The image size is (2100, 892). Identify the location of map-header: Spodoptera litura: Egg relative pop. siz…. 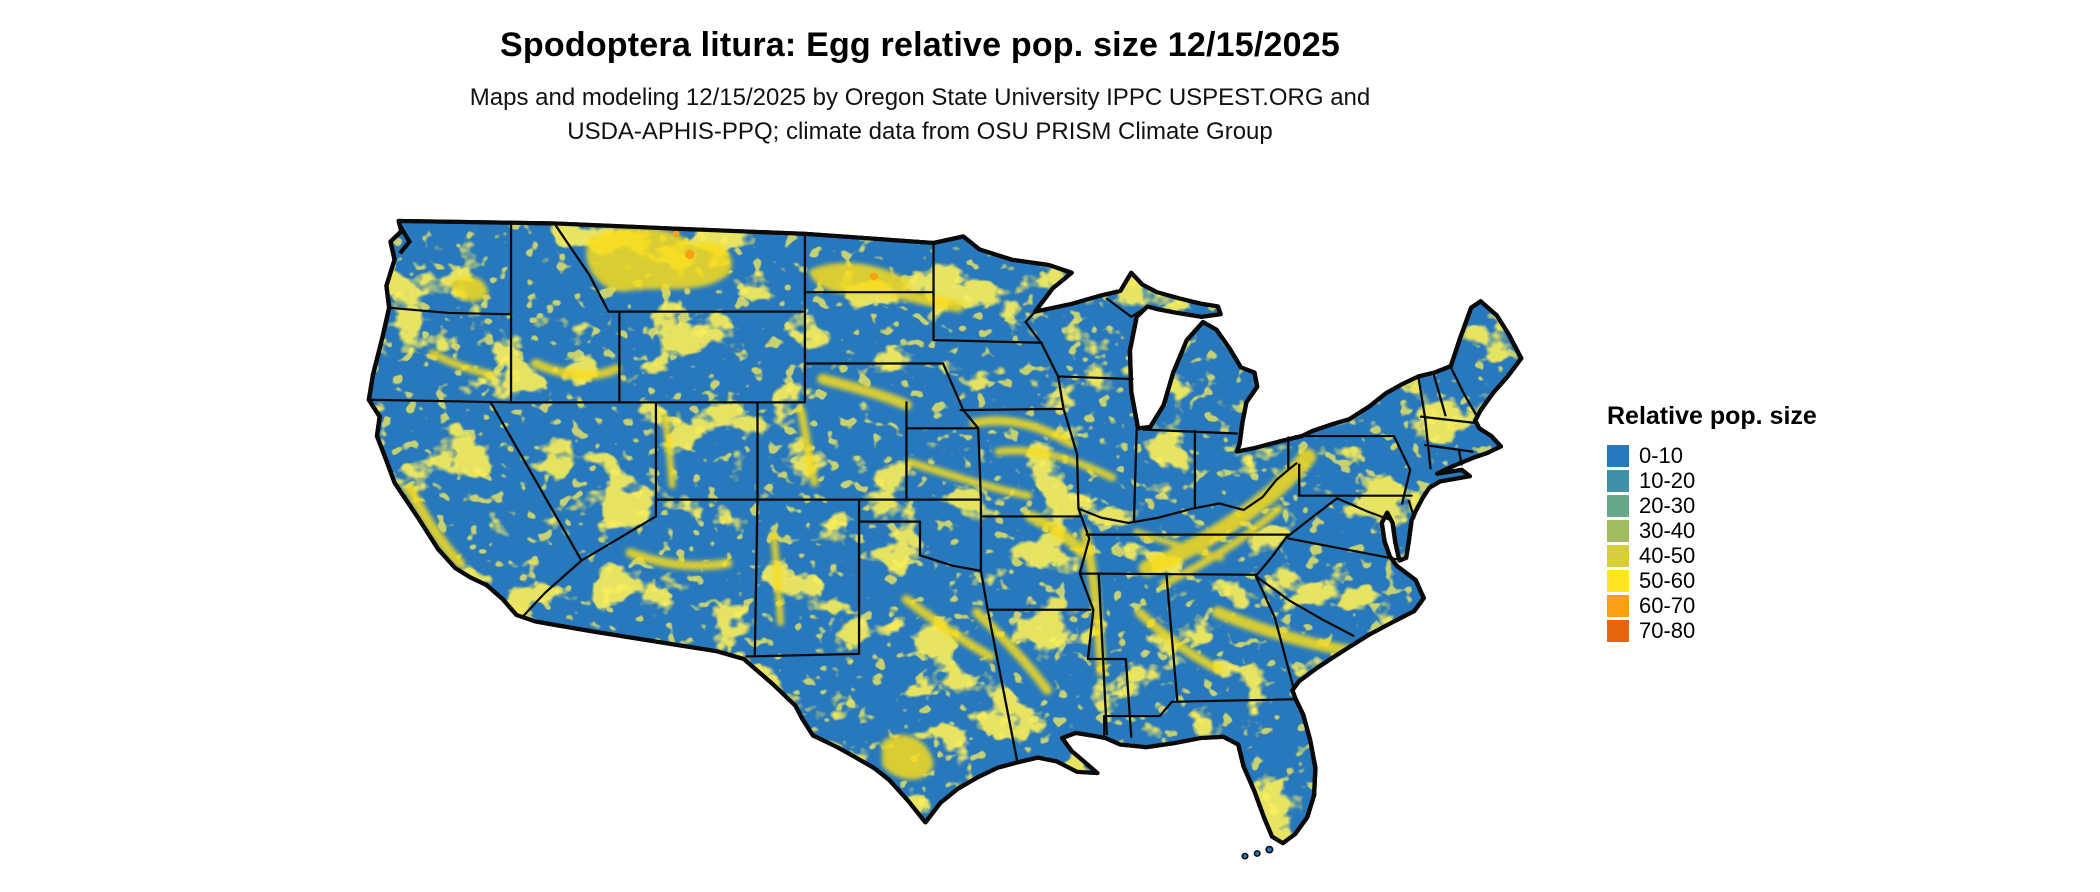
(920, 74).